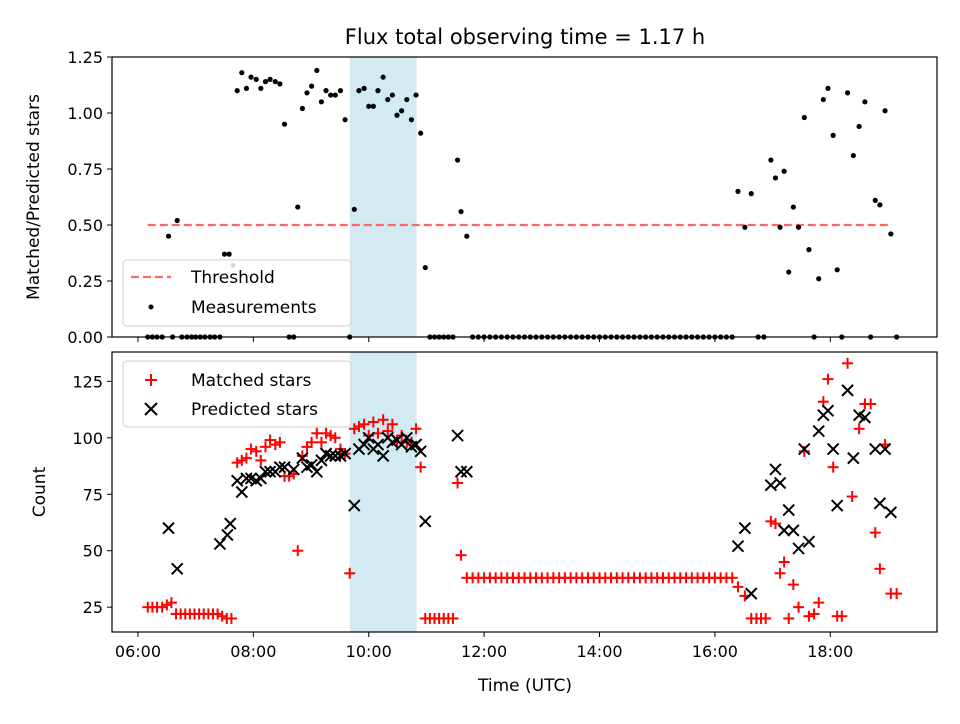 The width and height of the screenshot is (960, 724). What do you see at coordinates (232, 278) in the screenshot?
I see `legend-threshold-label: Threshold` at bounding box center [232, 278].